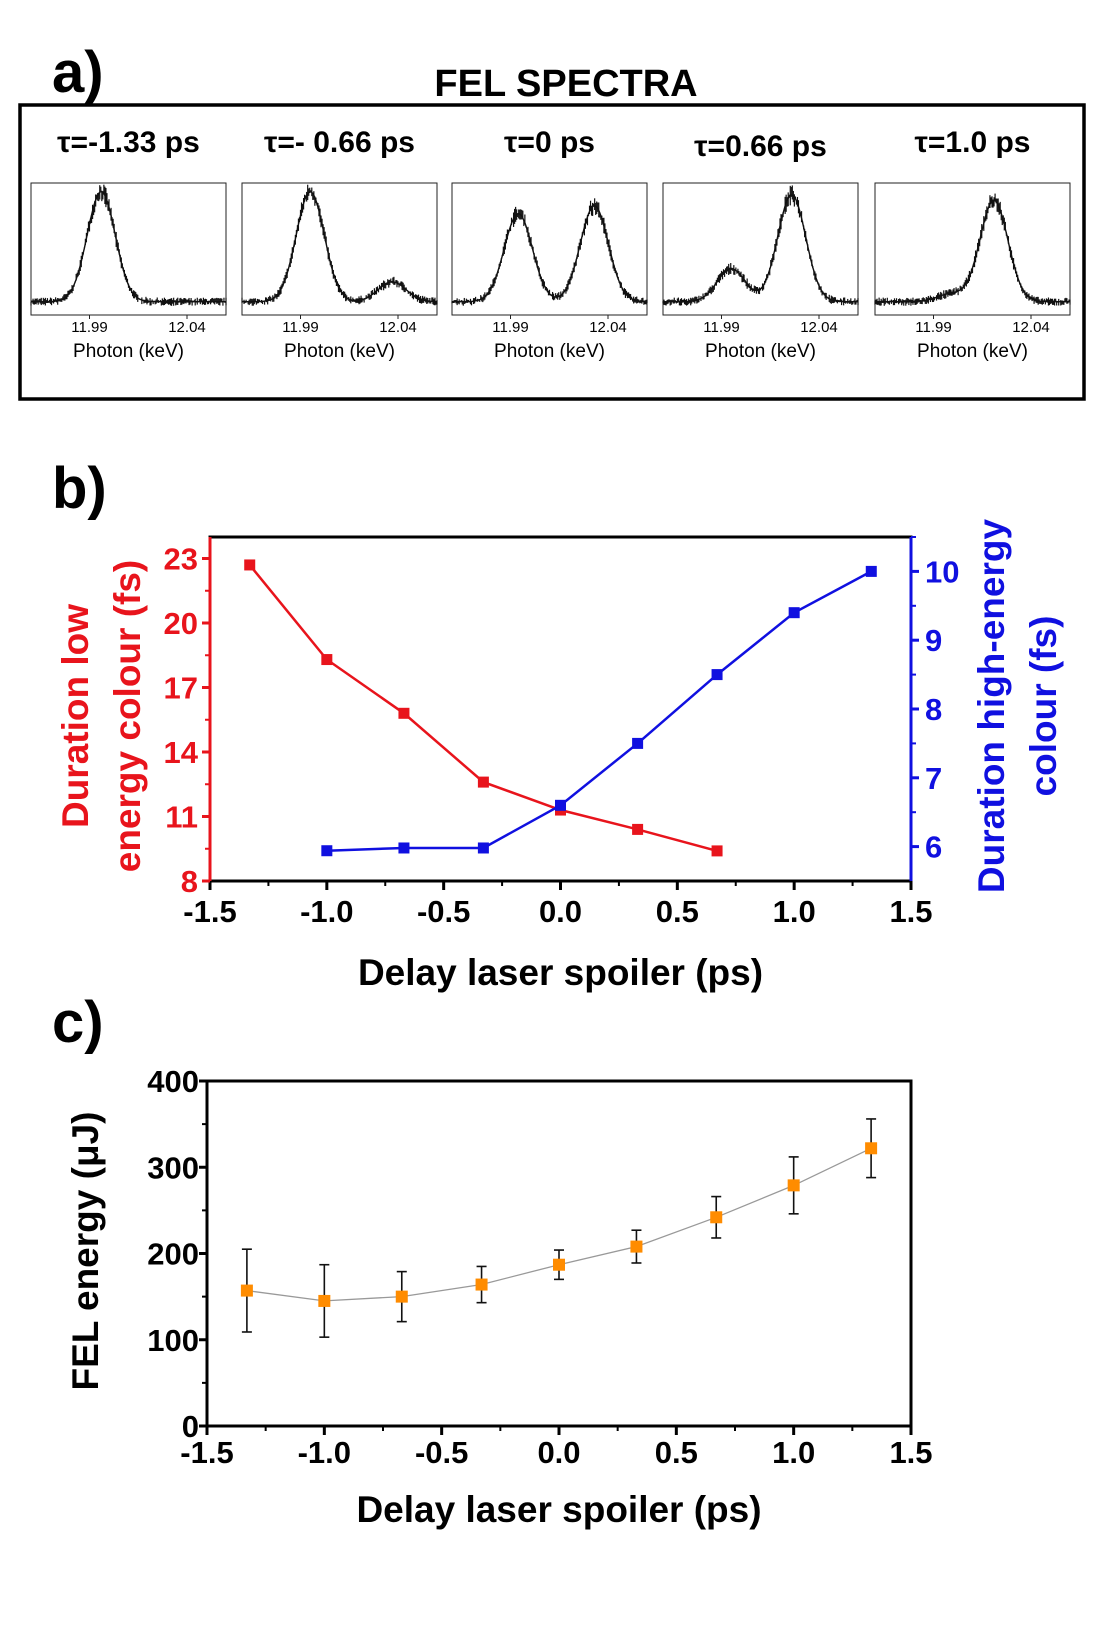 Image resolution: width=1100 pixels, height=1631 pixels. Describe the element at coordinates (565, 84) in the screenshot. I see `spectra-title: FEL SPECTRA` at that location.